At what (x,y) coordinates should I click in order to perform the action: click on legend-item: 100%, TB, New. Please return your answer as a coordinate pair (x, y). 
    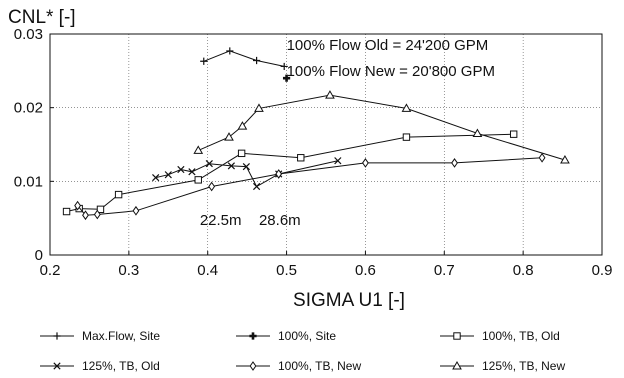
    Looking at the image, I should click on (298, 366).